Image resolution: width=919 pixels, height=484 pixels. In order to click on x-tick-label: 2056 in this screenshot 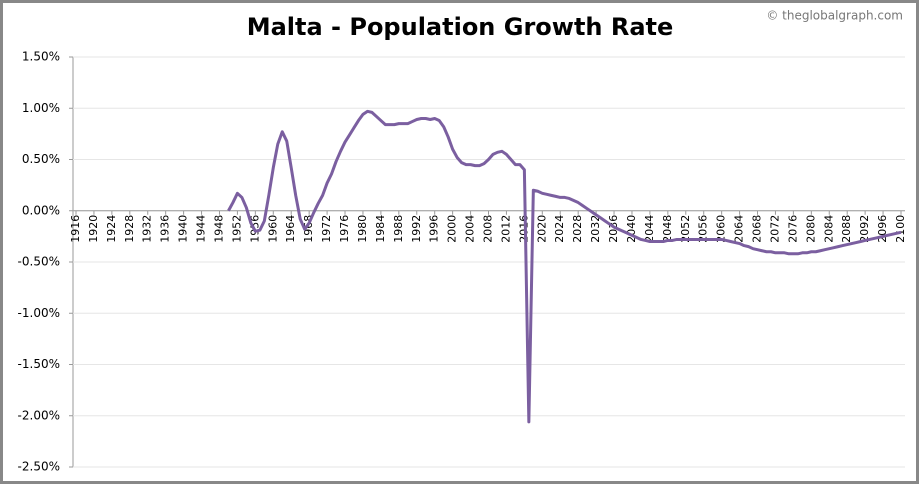, I will do `click(703, 229)`.